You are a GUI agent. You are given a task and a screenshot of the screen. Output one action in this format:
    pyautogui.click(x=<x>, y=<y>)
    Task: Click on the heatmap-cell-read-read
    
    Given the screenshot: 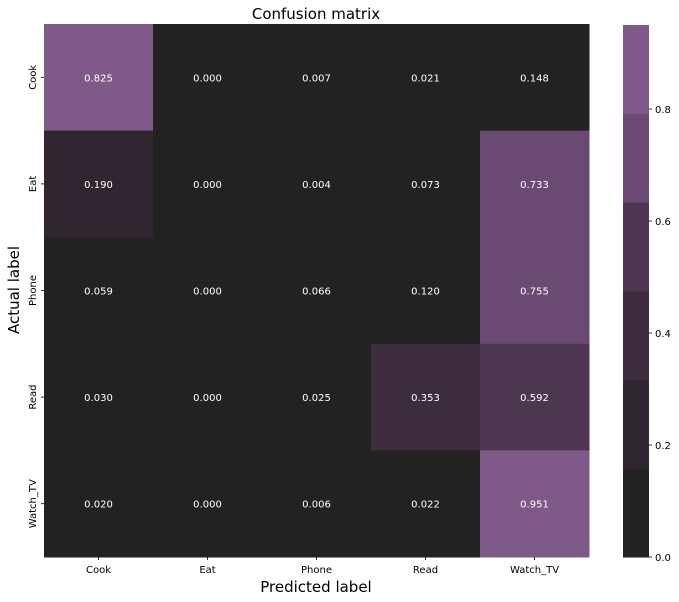 What is the action you would take?
    pyautogui.click(x=426, y=397)
    